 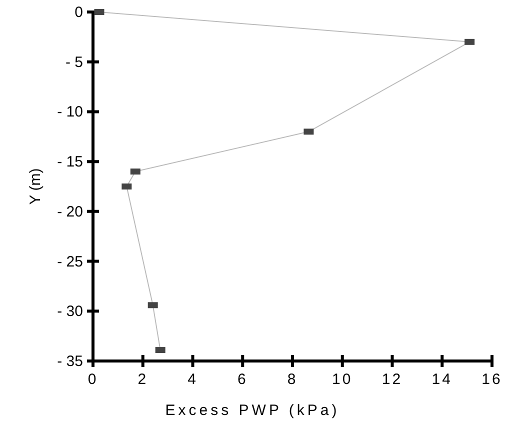 I want to click on y-tick-label: 0, so click(x=78, y=12).